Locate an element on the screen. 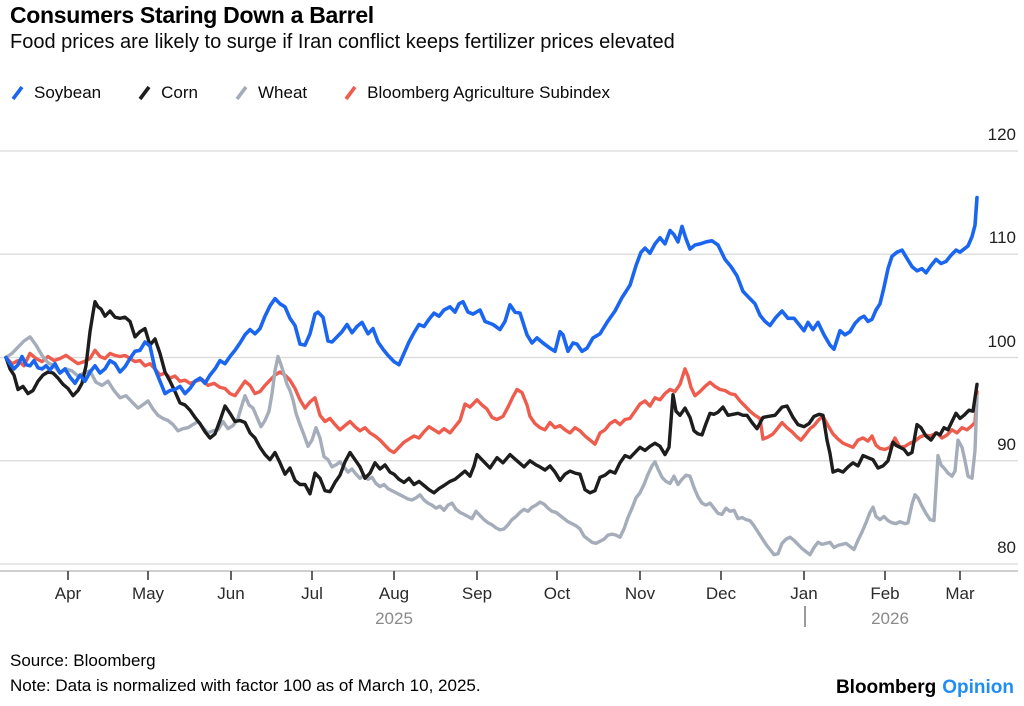 The height and width of the screenshot is (706, 1024). legend-item-agriculture-subindex: Bloomberg Agriculture Subindex is located at coordinates (476, 93).